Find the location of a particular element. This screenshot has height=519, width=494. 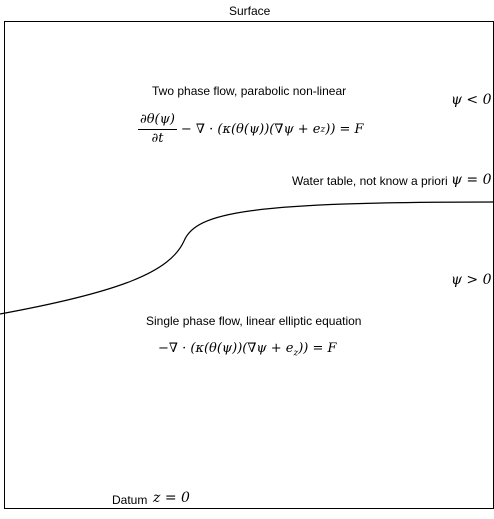

equation-upper-sub: z is located at coordinates (323, 129).